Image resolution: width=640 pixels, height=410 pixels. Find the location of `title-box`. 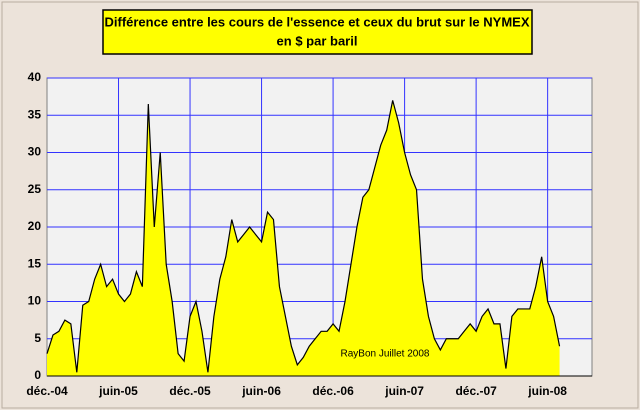

title-box is located at coordinates (317, 32).